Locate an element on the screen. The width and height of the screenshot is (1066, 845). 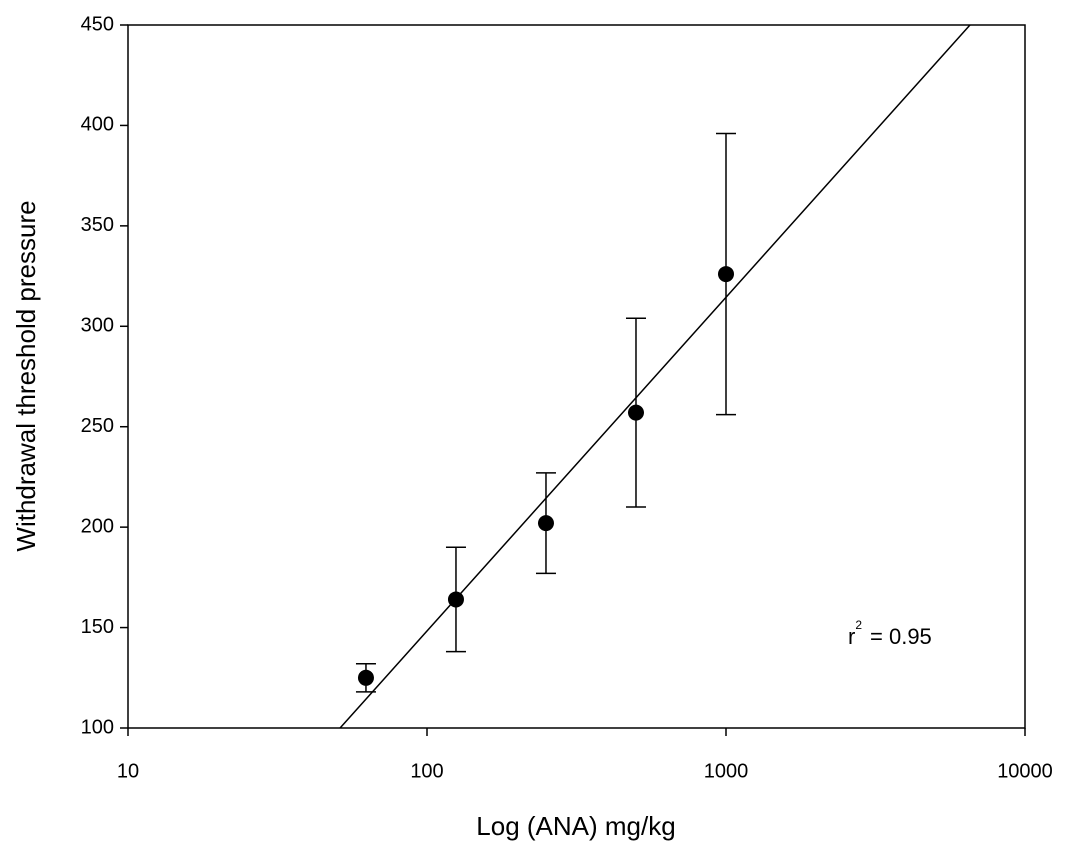
y-tick-label: 400 is located at coordinates (97, 125).